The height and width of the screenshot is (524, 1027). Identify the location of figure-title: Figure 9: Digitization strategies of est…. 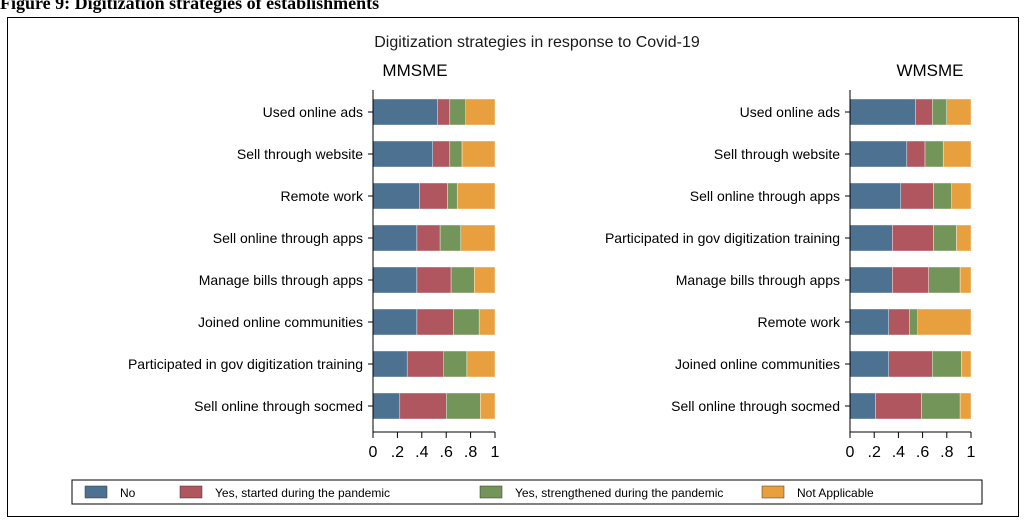
(190, 6).